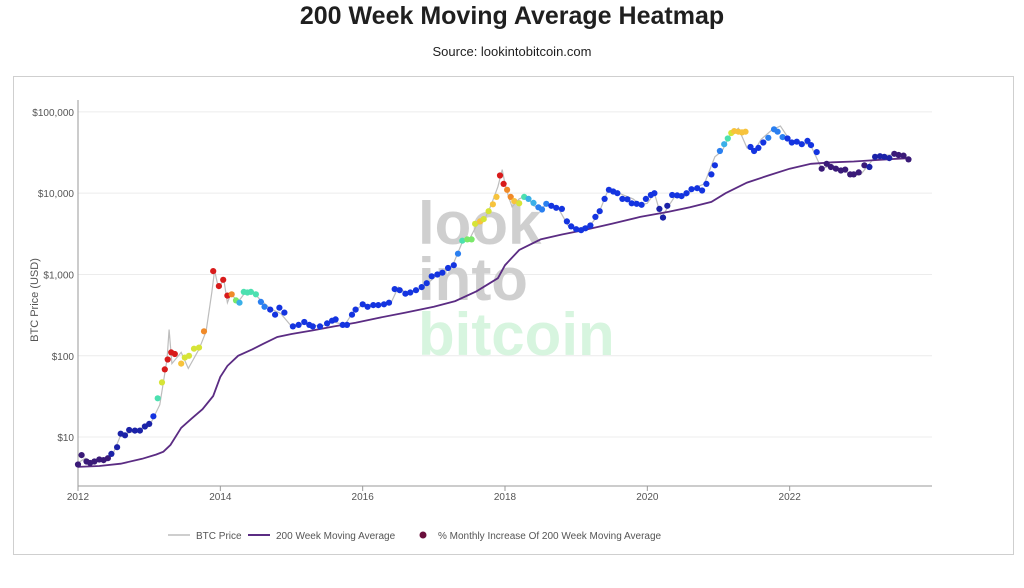  Describe the element at coordinates (219, 536) in the screenshot. I see `legend-price-label: BTC Price` at that location.